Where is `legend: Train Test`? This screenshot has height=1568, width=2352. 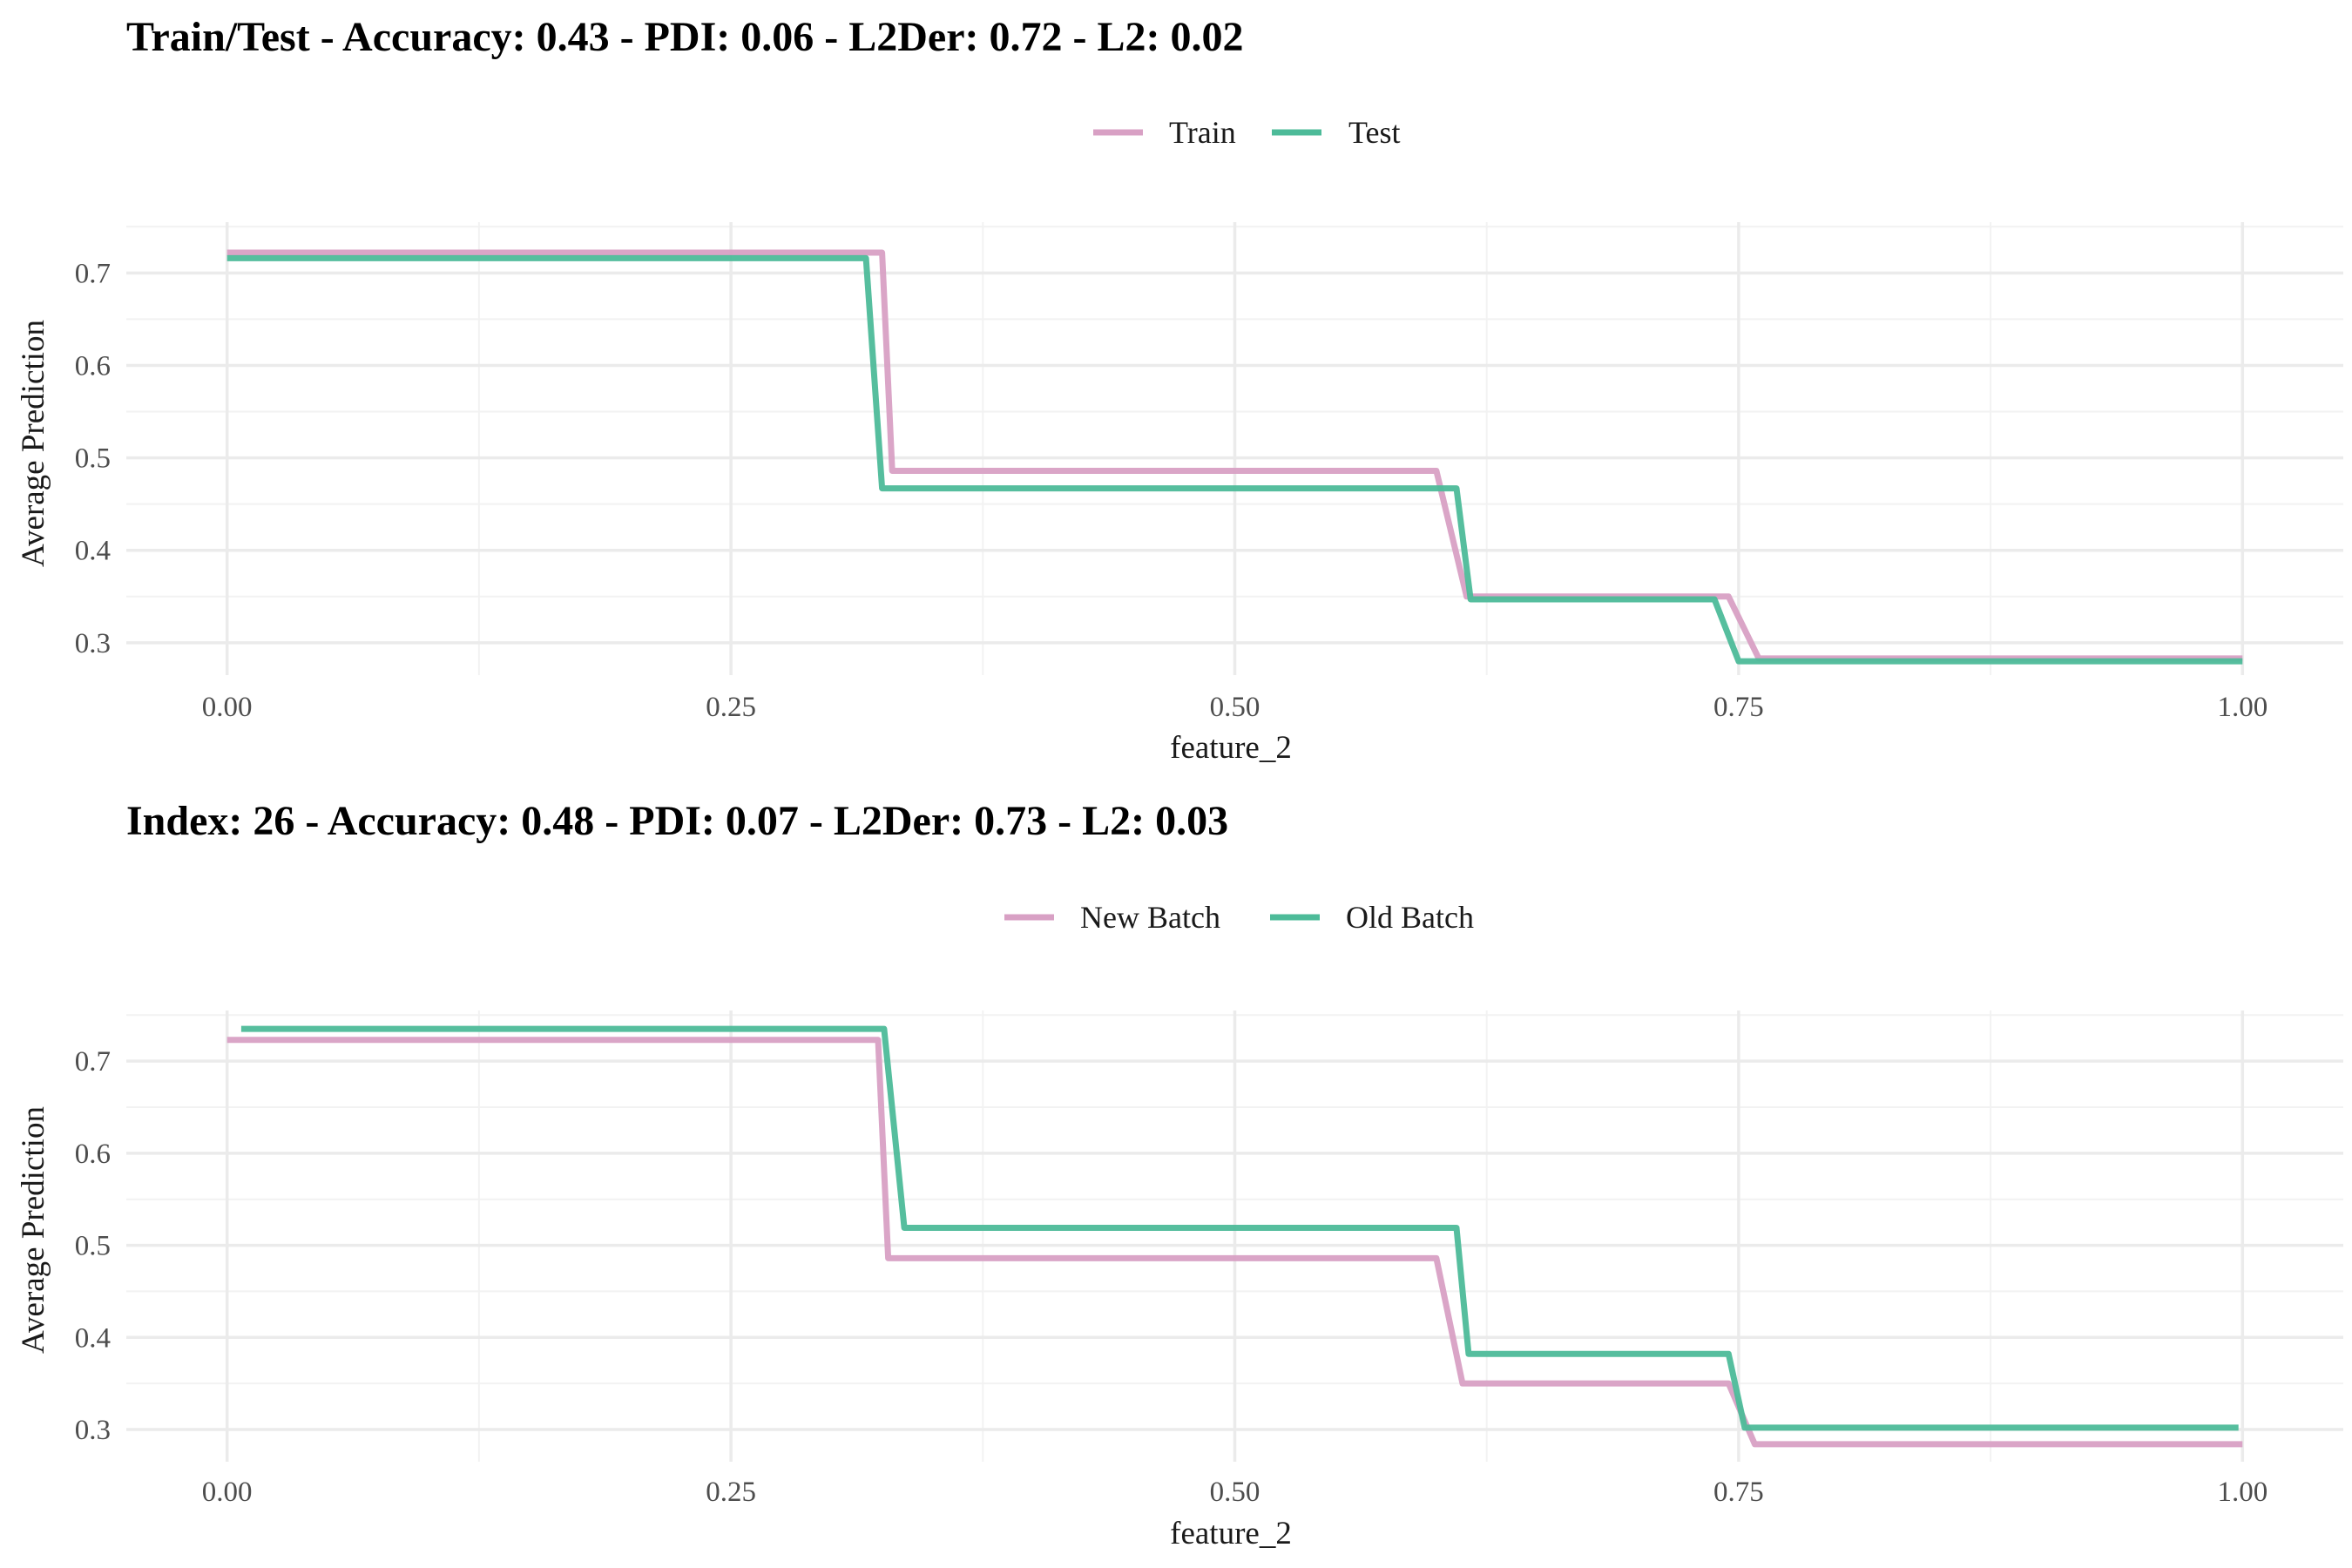 legend: Train Test is located at coordinates (1246, 132).